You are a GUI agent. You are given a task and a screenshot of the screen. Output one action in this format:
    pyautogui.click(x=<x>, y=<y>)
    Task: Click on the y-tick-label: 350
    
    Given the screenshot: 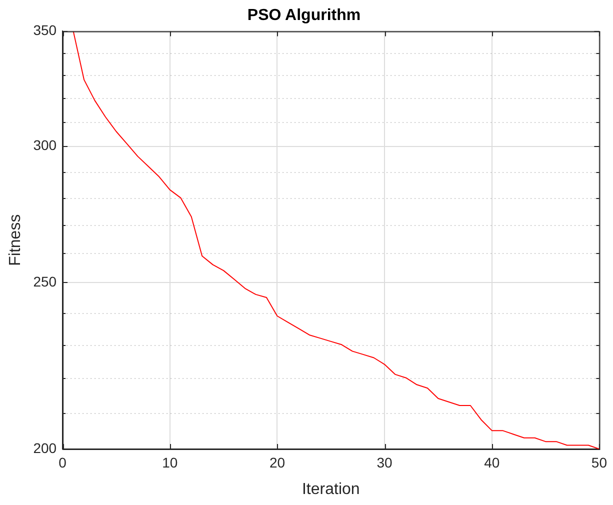 What is the action you would take?
    pyautogui.click(x=45, y=30)
    